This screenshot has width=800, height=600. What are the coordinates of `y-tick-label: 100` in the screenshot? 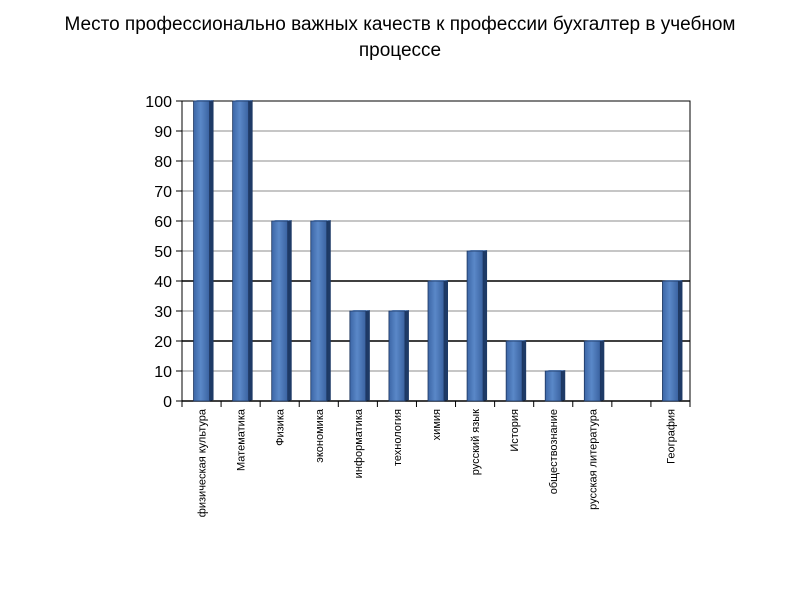 It's located at (158, 102).